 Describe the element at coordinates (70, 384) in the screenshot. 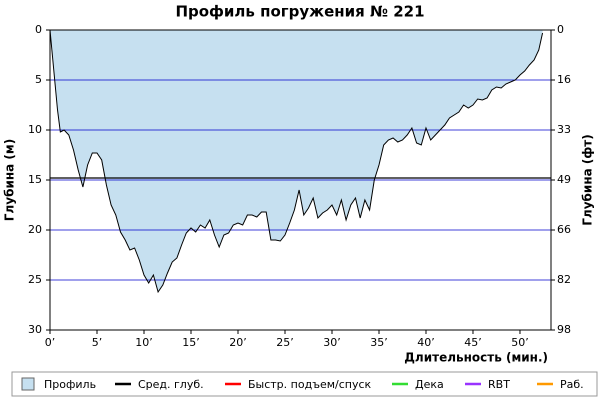

I see `legend-label: Профиль` at that location.